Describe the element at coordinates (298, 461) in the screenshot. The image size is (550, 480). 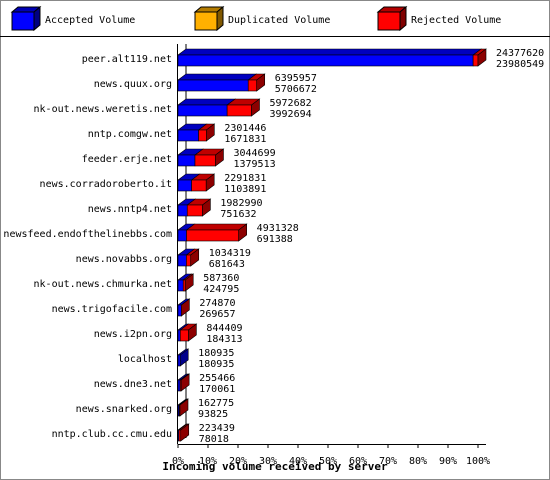
I see `x-tick-label: 40%` at that location.